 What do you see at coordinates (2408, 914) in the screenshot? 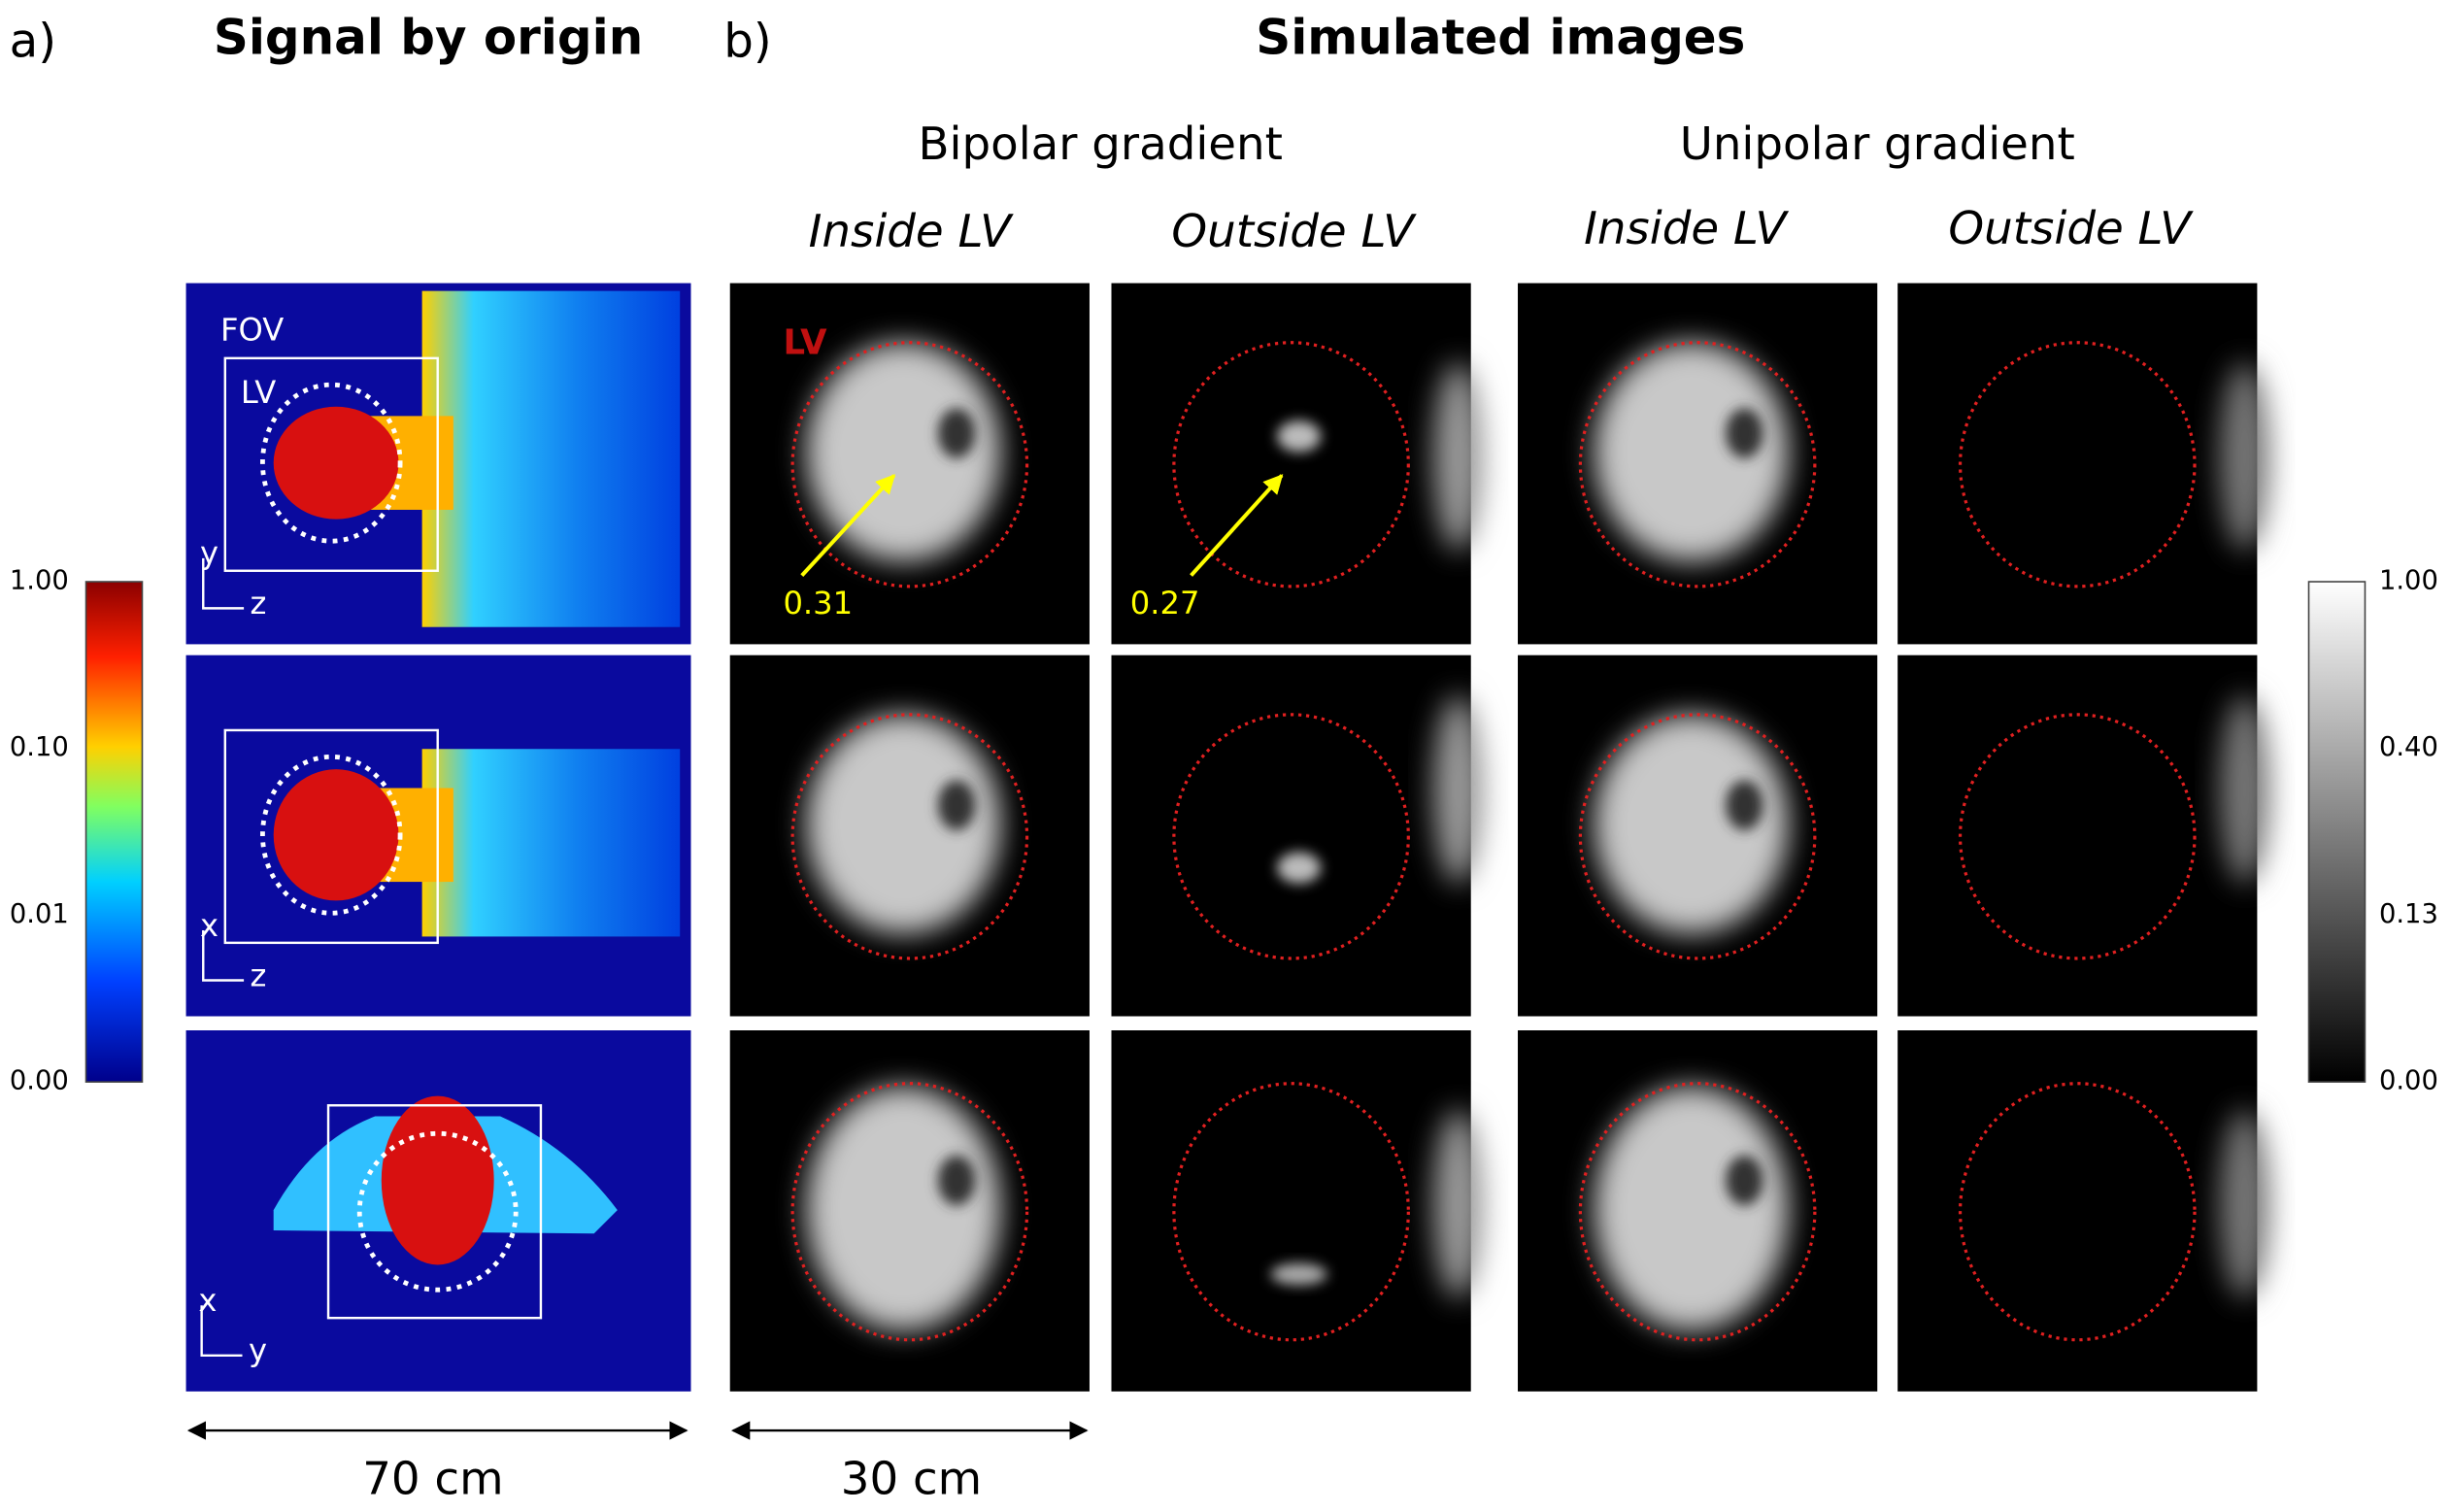
I see `colorbar-tick-label: 0.13` at bounding box center [2408, 914].